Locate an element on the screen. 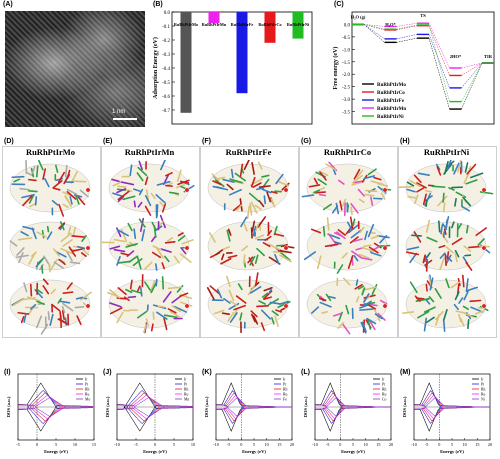 The image size is (500, 459). x-tick-label: -10 is located at coordinates (117, 444).